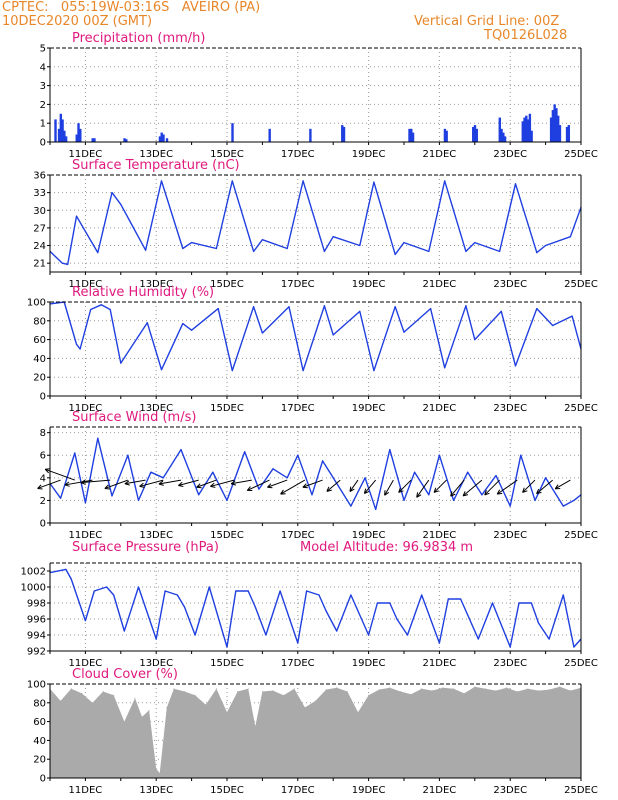 Image resolution: width=618 pixels, height=800 pixels. I want to click on x-tick-label-1-0: 11DEC, so click(86, 284).